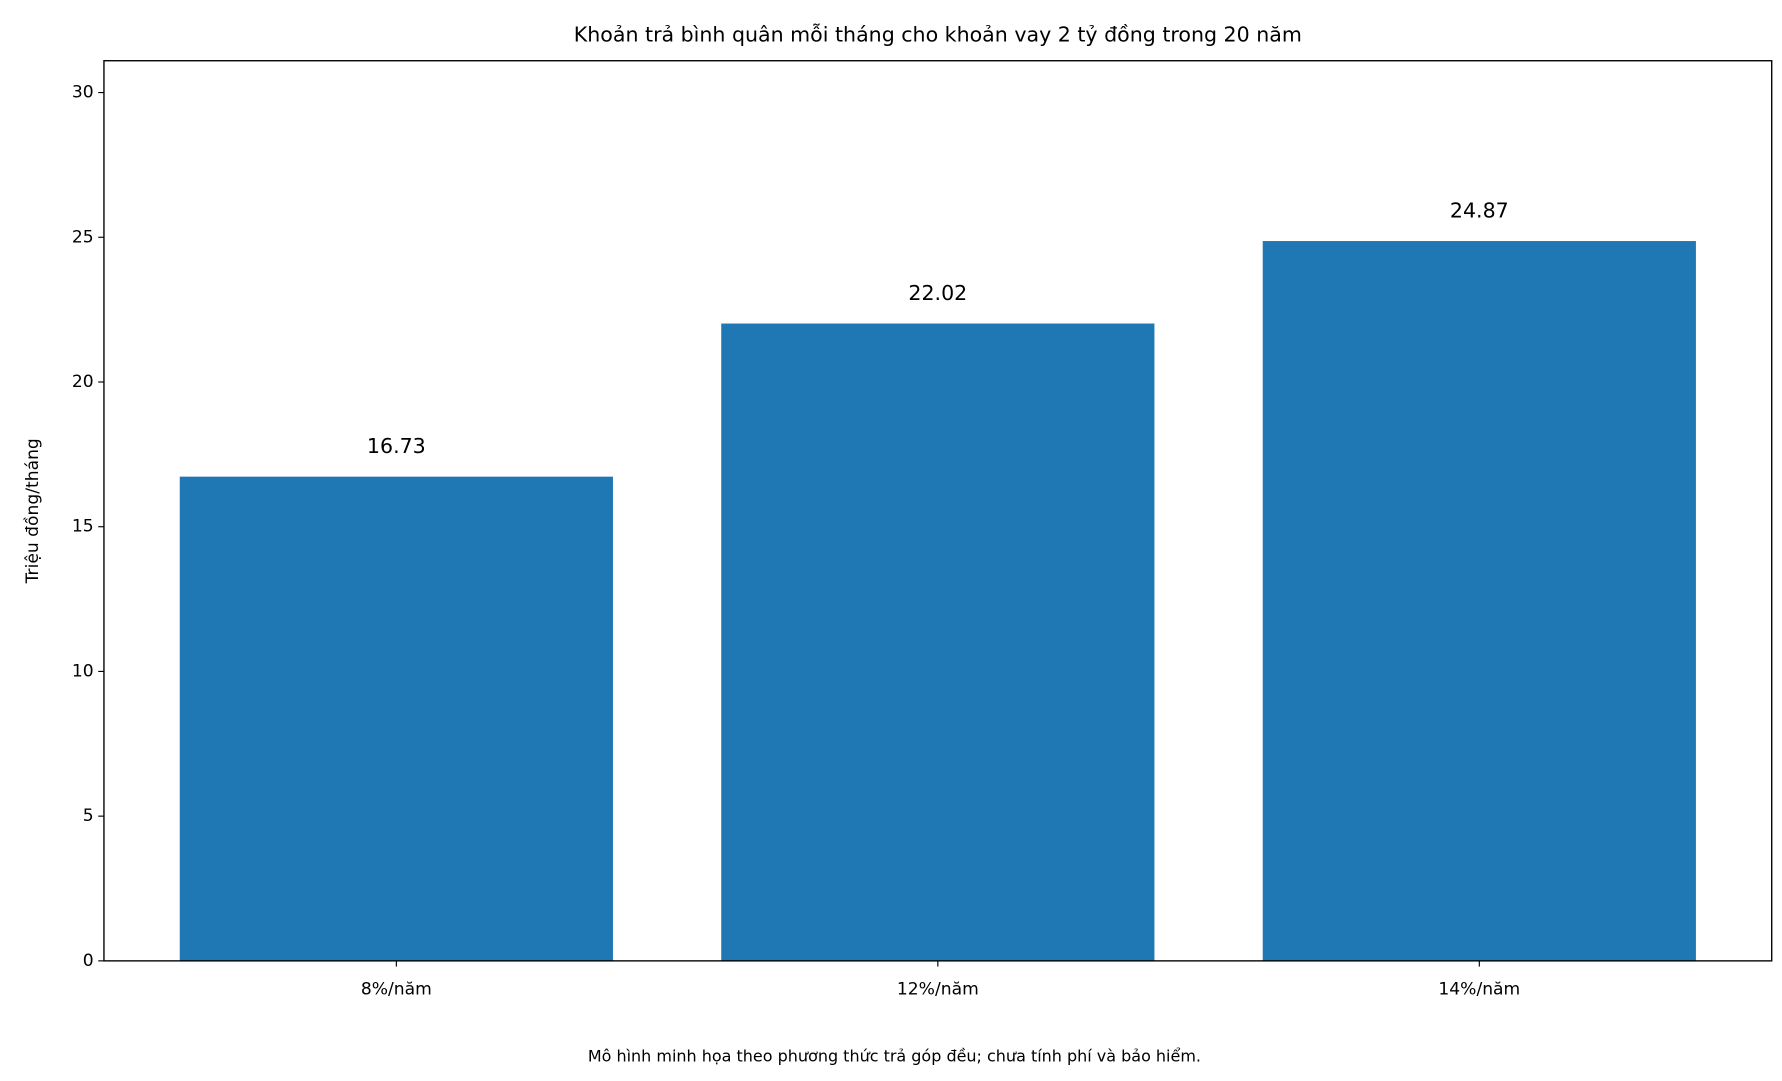  Describe the element at coordinates (1479, 989) in the screenshot. I see `x-tick-label: 14%/năm` at that location.